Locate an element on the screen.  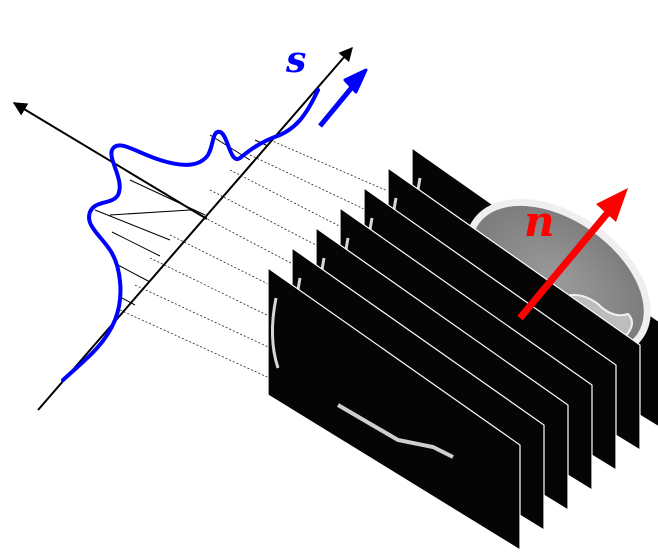
normal-arrow-head is located at coordinates (612, 205).